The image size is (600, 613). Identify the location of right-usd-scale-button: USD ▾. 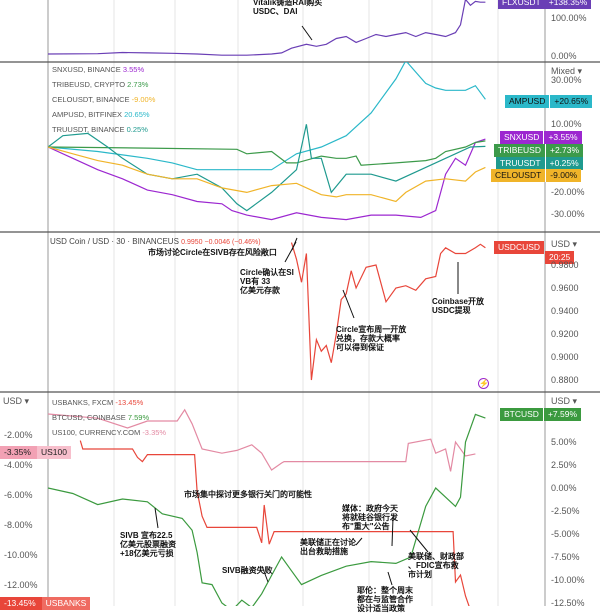
(564, 401).